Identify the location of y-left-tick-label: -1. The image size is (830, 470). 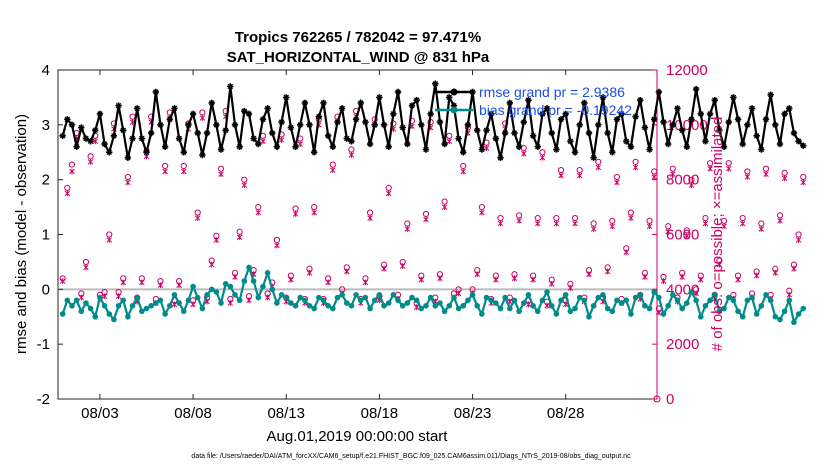
(43, 344).